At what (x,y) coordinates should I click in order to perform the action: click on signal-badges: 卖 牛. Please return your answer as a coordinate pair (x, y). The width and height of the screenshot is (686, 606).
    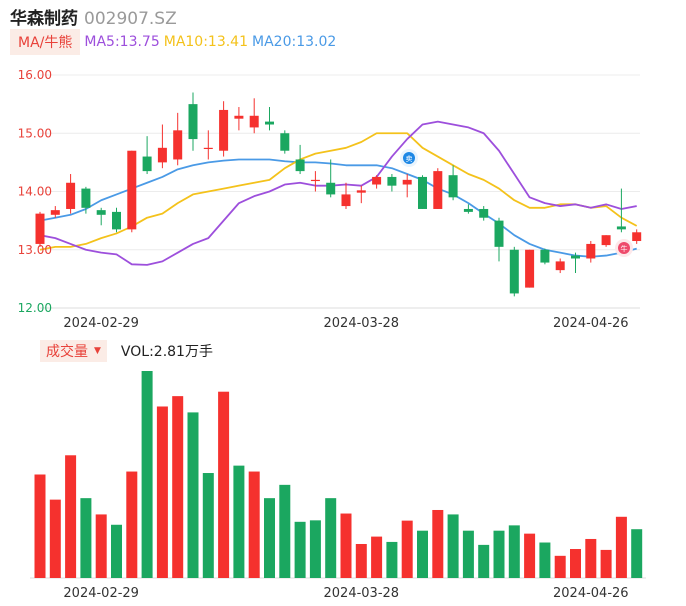
    Looking at the image, I should click on (516, 203).